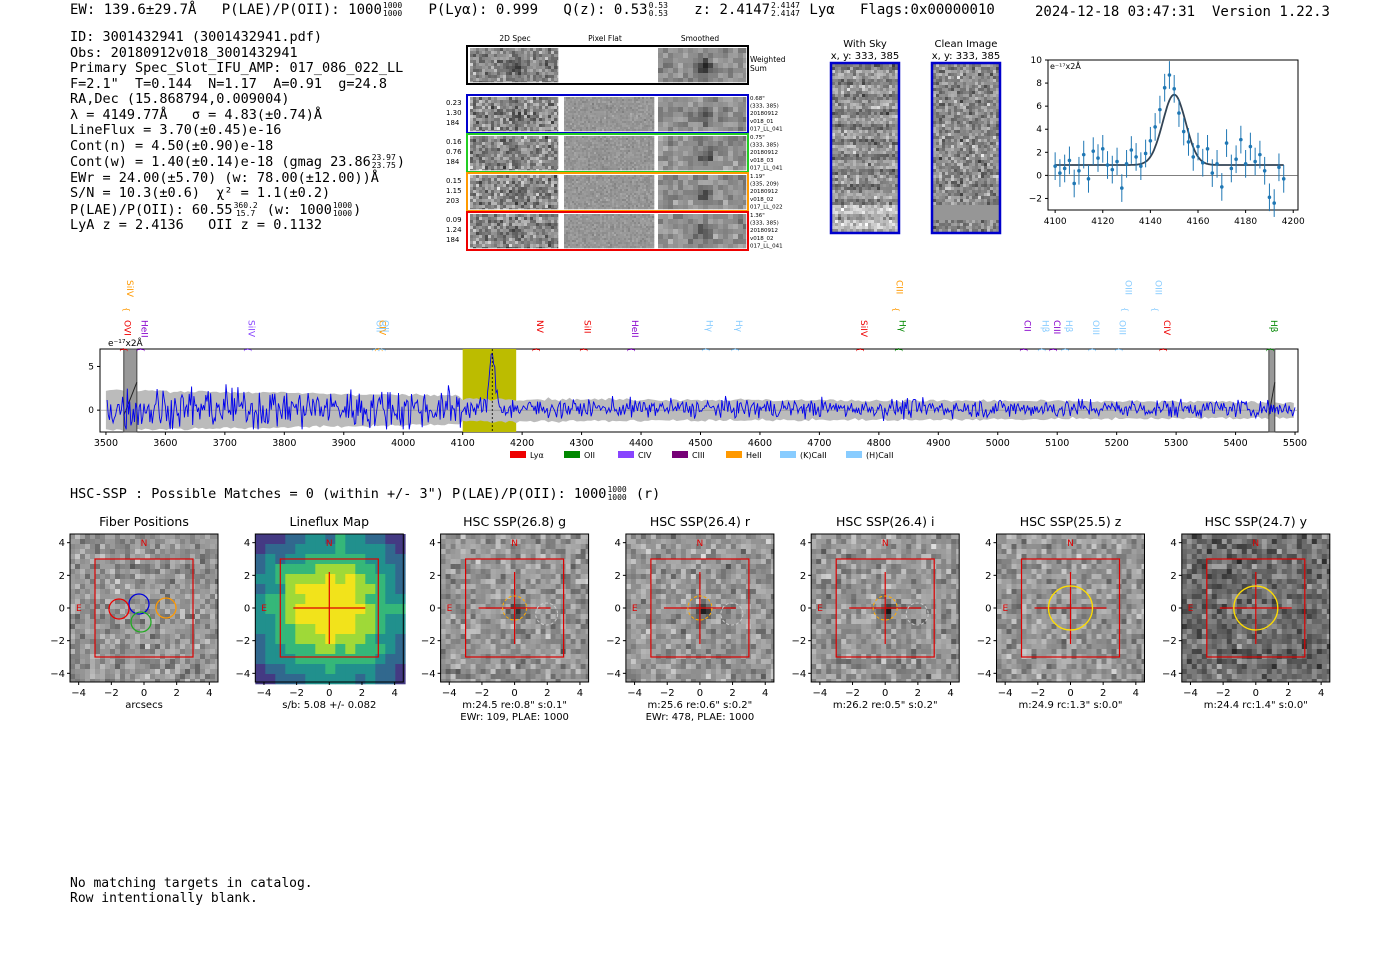  Describe the element at coordinates (572, 454) in the screenshot. I see `spectrum-legend-swatch` at that location.